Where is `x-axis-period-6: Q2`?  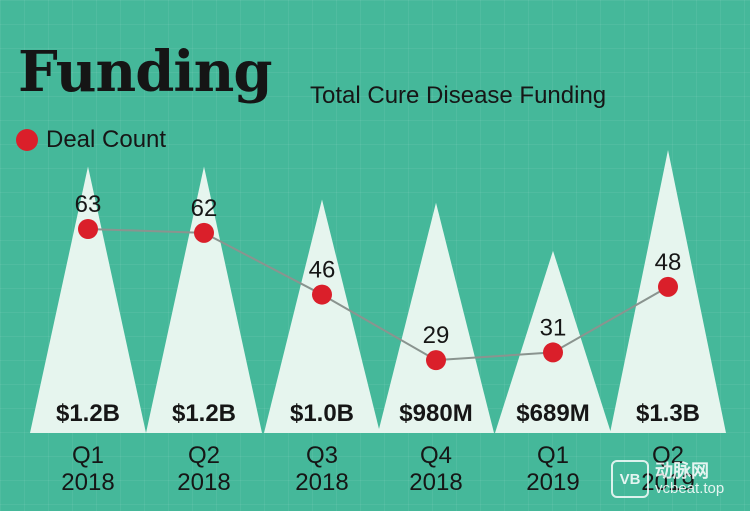 x-axis-period-6: Q2 is located at coordinates (668, 455).